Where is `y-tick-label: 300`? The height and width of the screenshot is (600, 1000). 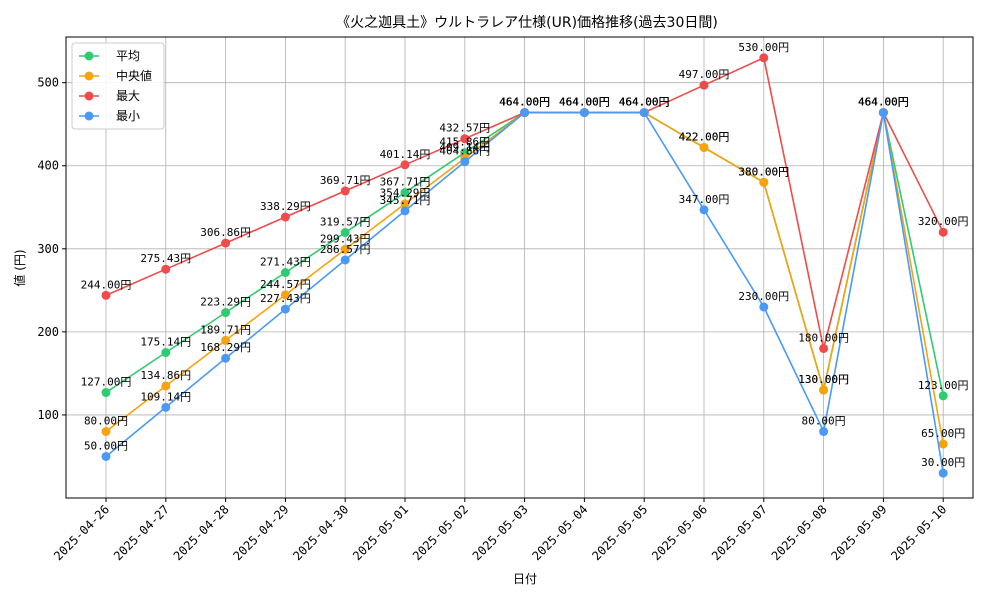
y-tick-label: 300 is located at coordinates (48, 249).